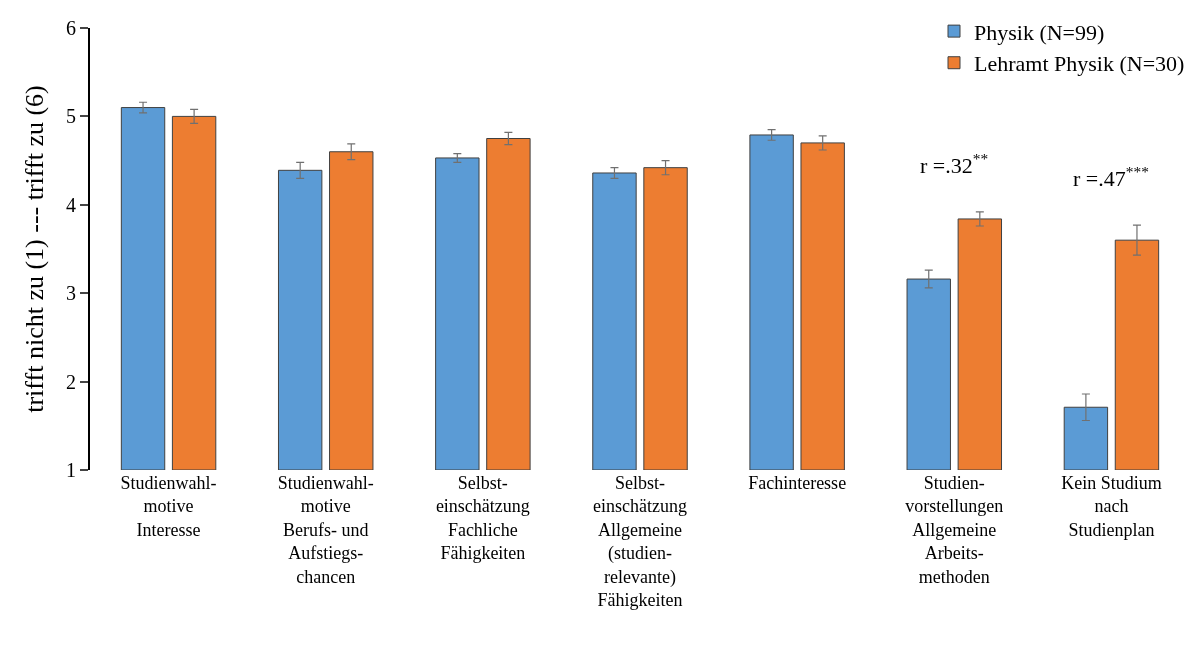  I want to click on y-tick-label: 3, so click(71, 293).